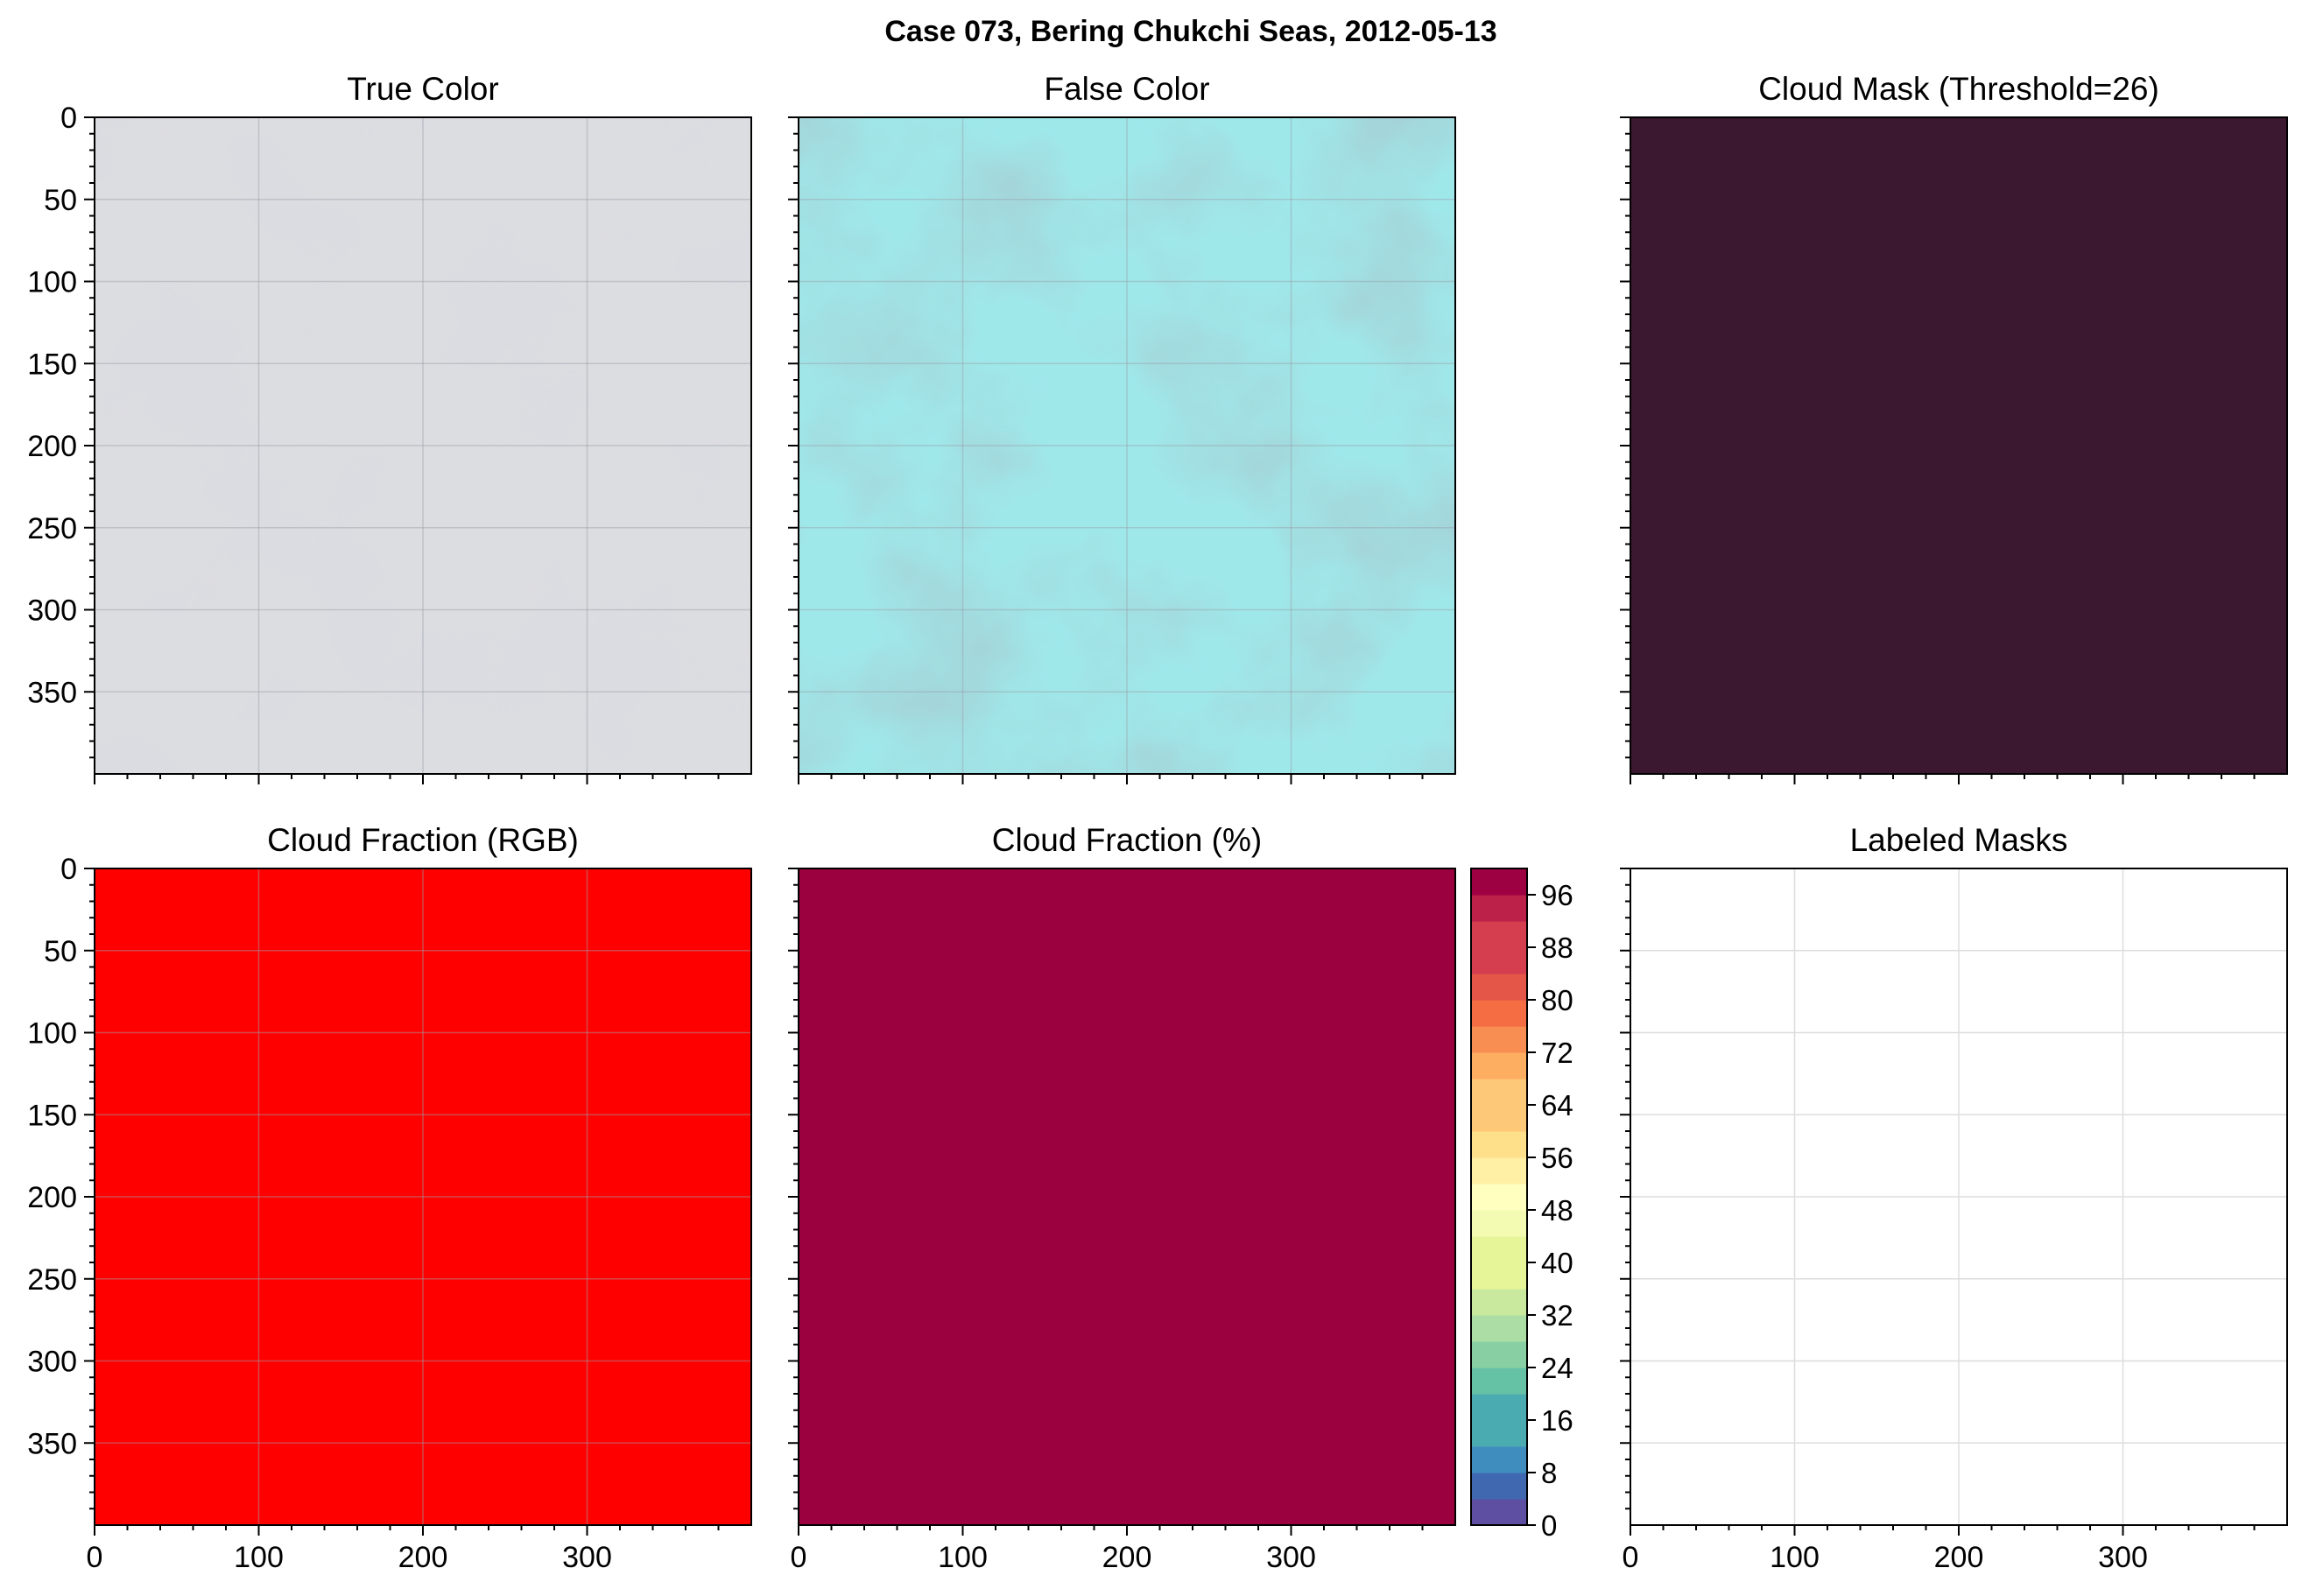  I want to click on cloud-mask-image, so click(1958, 445).